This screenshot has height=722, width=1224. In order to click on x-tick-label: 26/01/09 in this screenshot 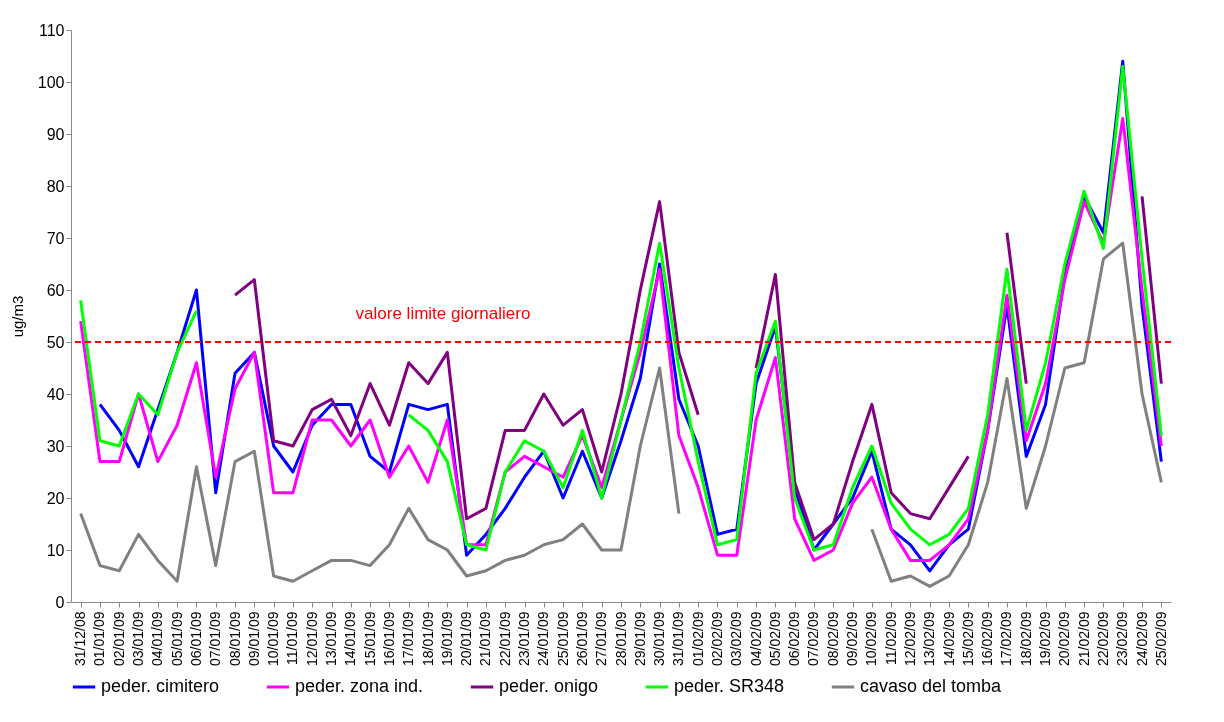, I will do `click(581, 638)`.